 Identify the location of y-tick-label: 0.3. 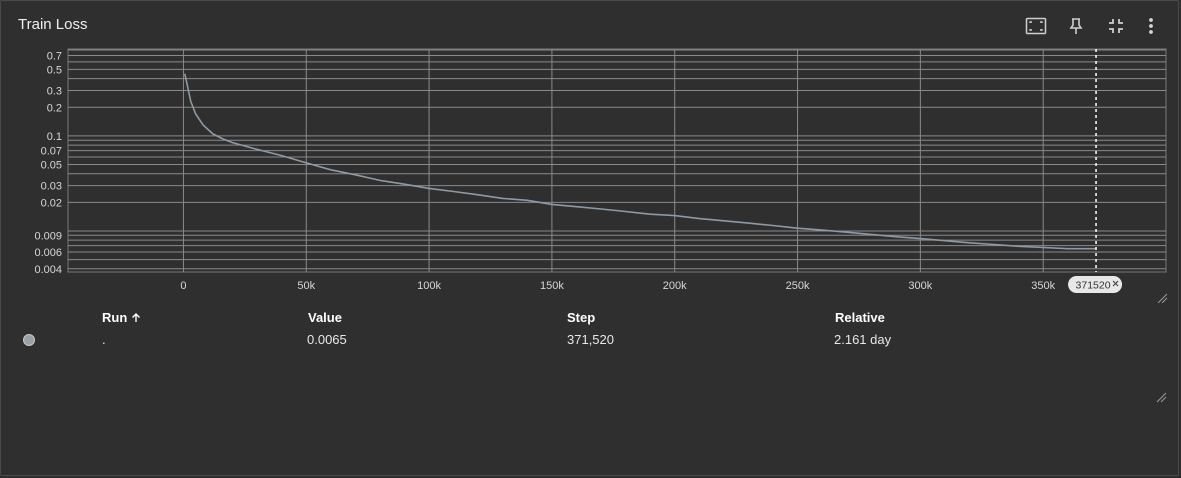
(54, 92).